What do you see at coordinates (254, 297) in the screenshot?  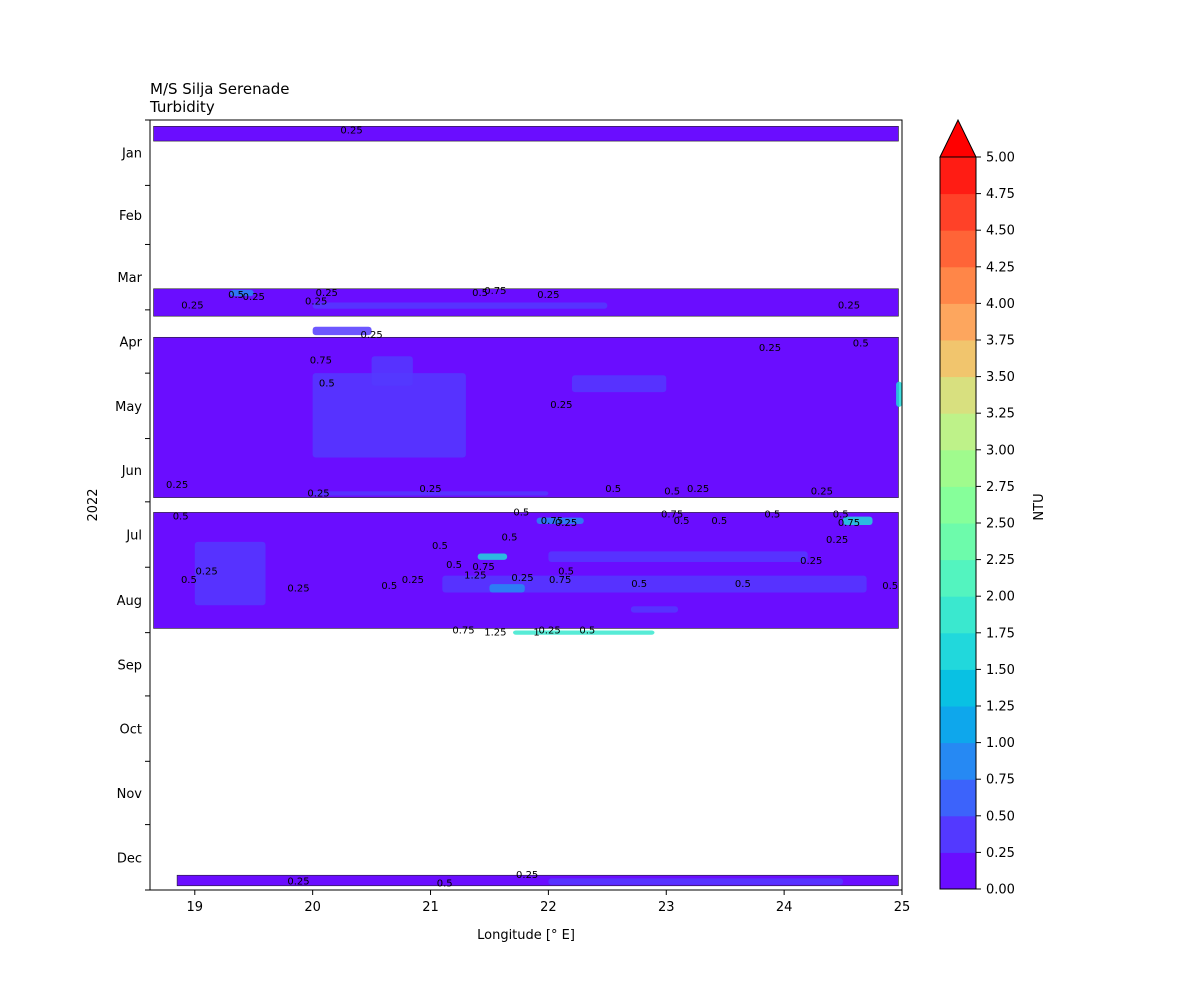 I see `contour-label-2: 0.25` at bounding box center [254, 297].